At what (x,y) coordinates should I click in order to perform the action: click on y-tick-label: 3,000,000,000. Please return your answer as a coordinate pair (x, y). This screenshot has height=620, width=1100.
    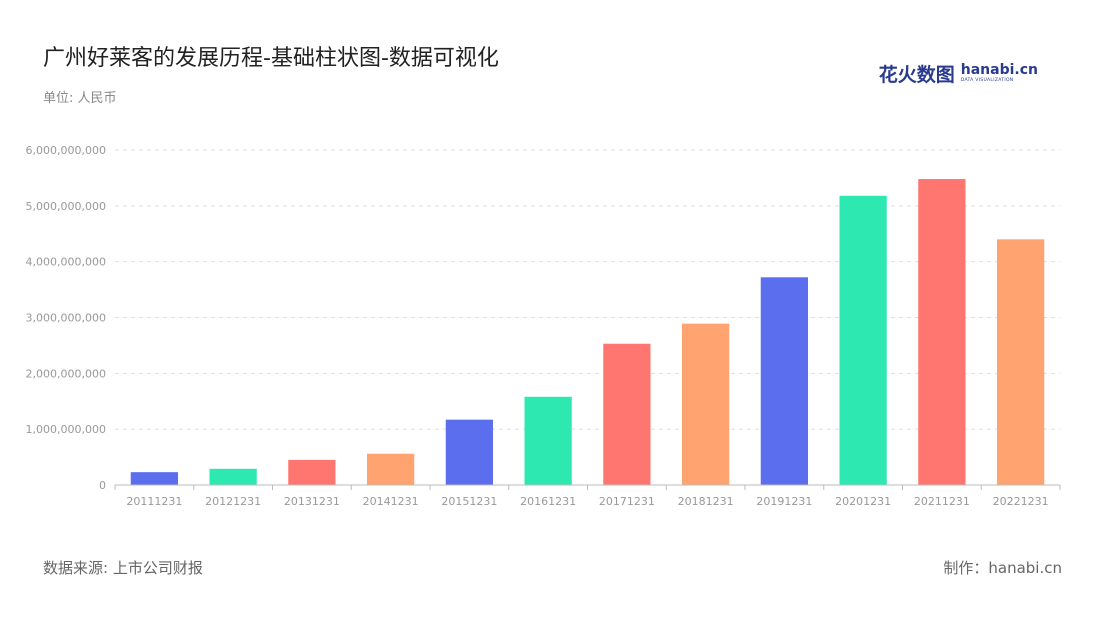
    Looking at the image, I should click on (66, 318).